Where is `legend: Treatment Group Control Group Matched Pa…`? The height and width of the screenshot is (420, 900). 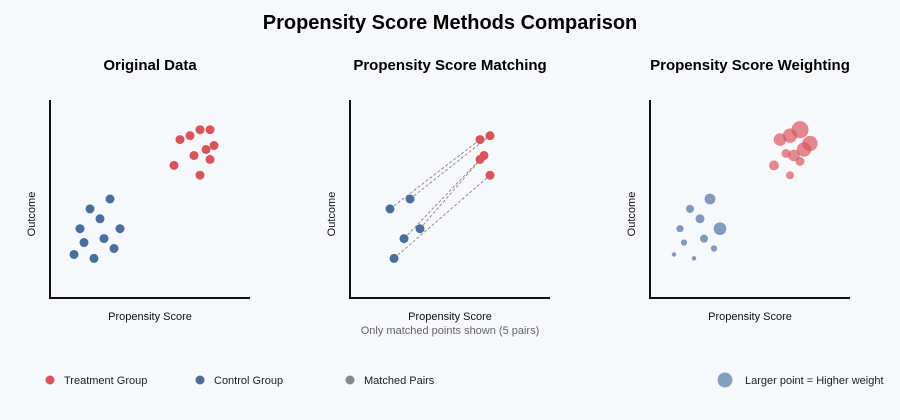
legend: Treatment Group Control Group Matched Pa… is located at coordinates (464, 380).